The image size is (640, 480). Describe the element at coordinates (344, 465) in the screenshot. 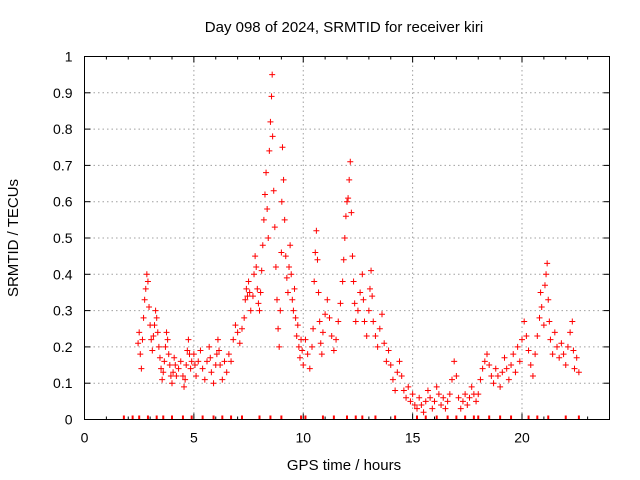

I see `x-axis-label: GPS time / hours` at that location.